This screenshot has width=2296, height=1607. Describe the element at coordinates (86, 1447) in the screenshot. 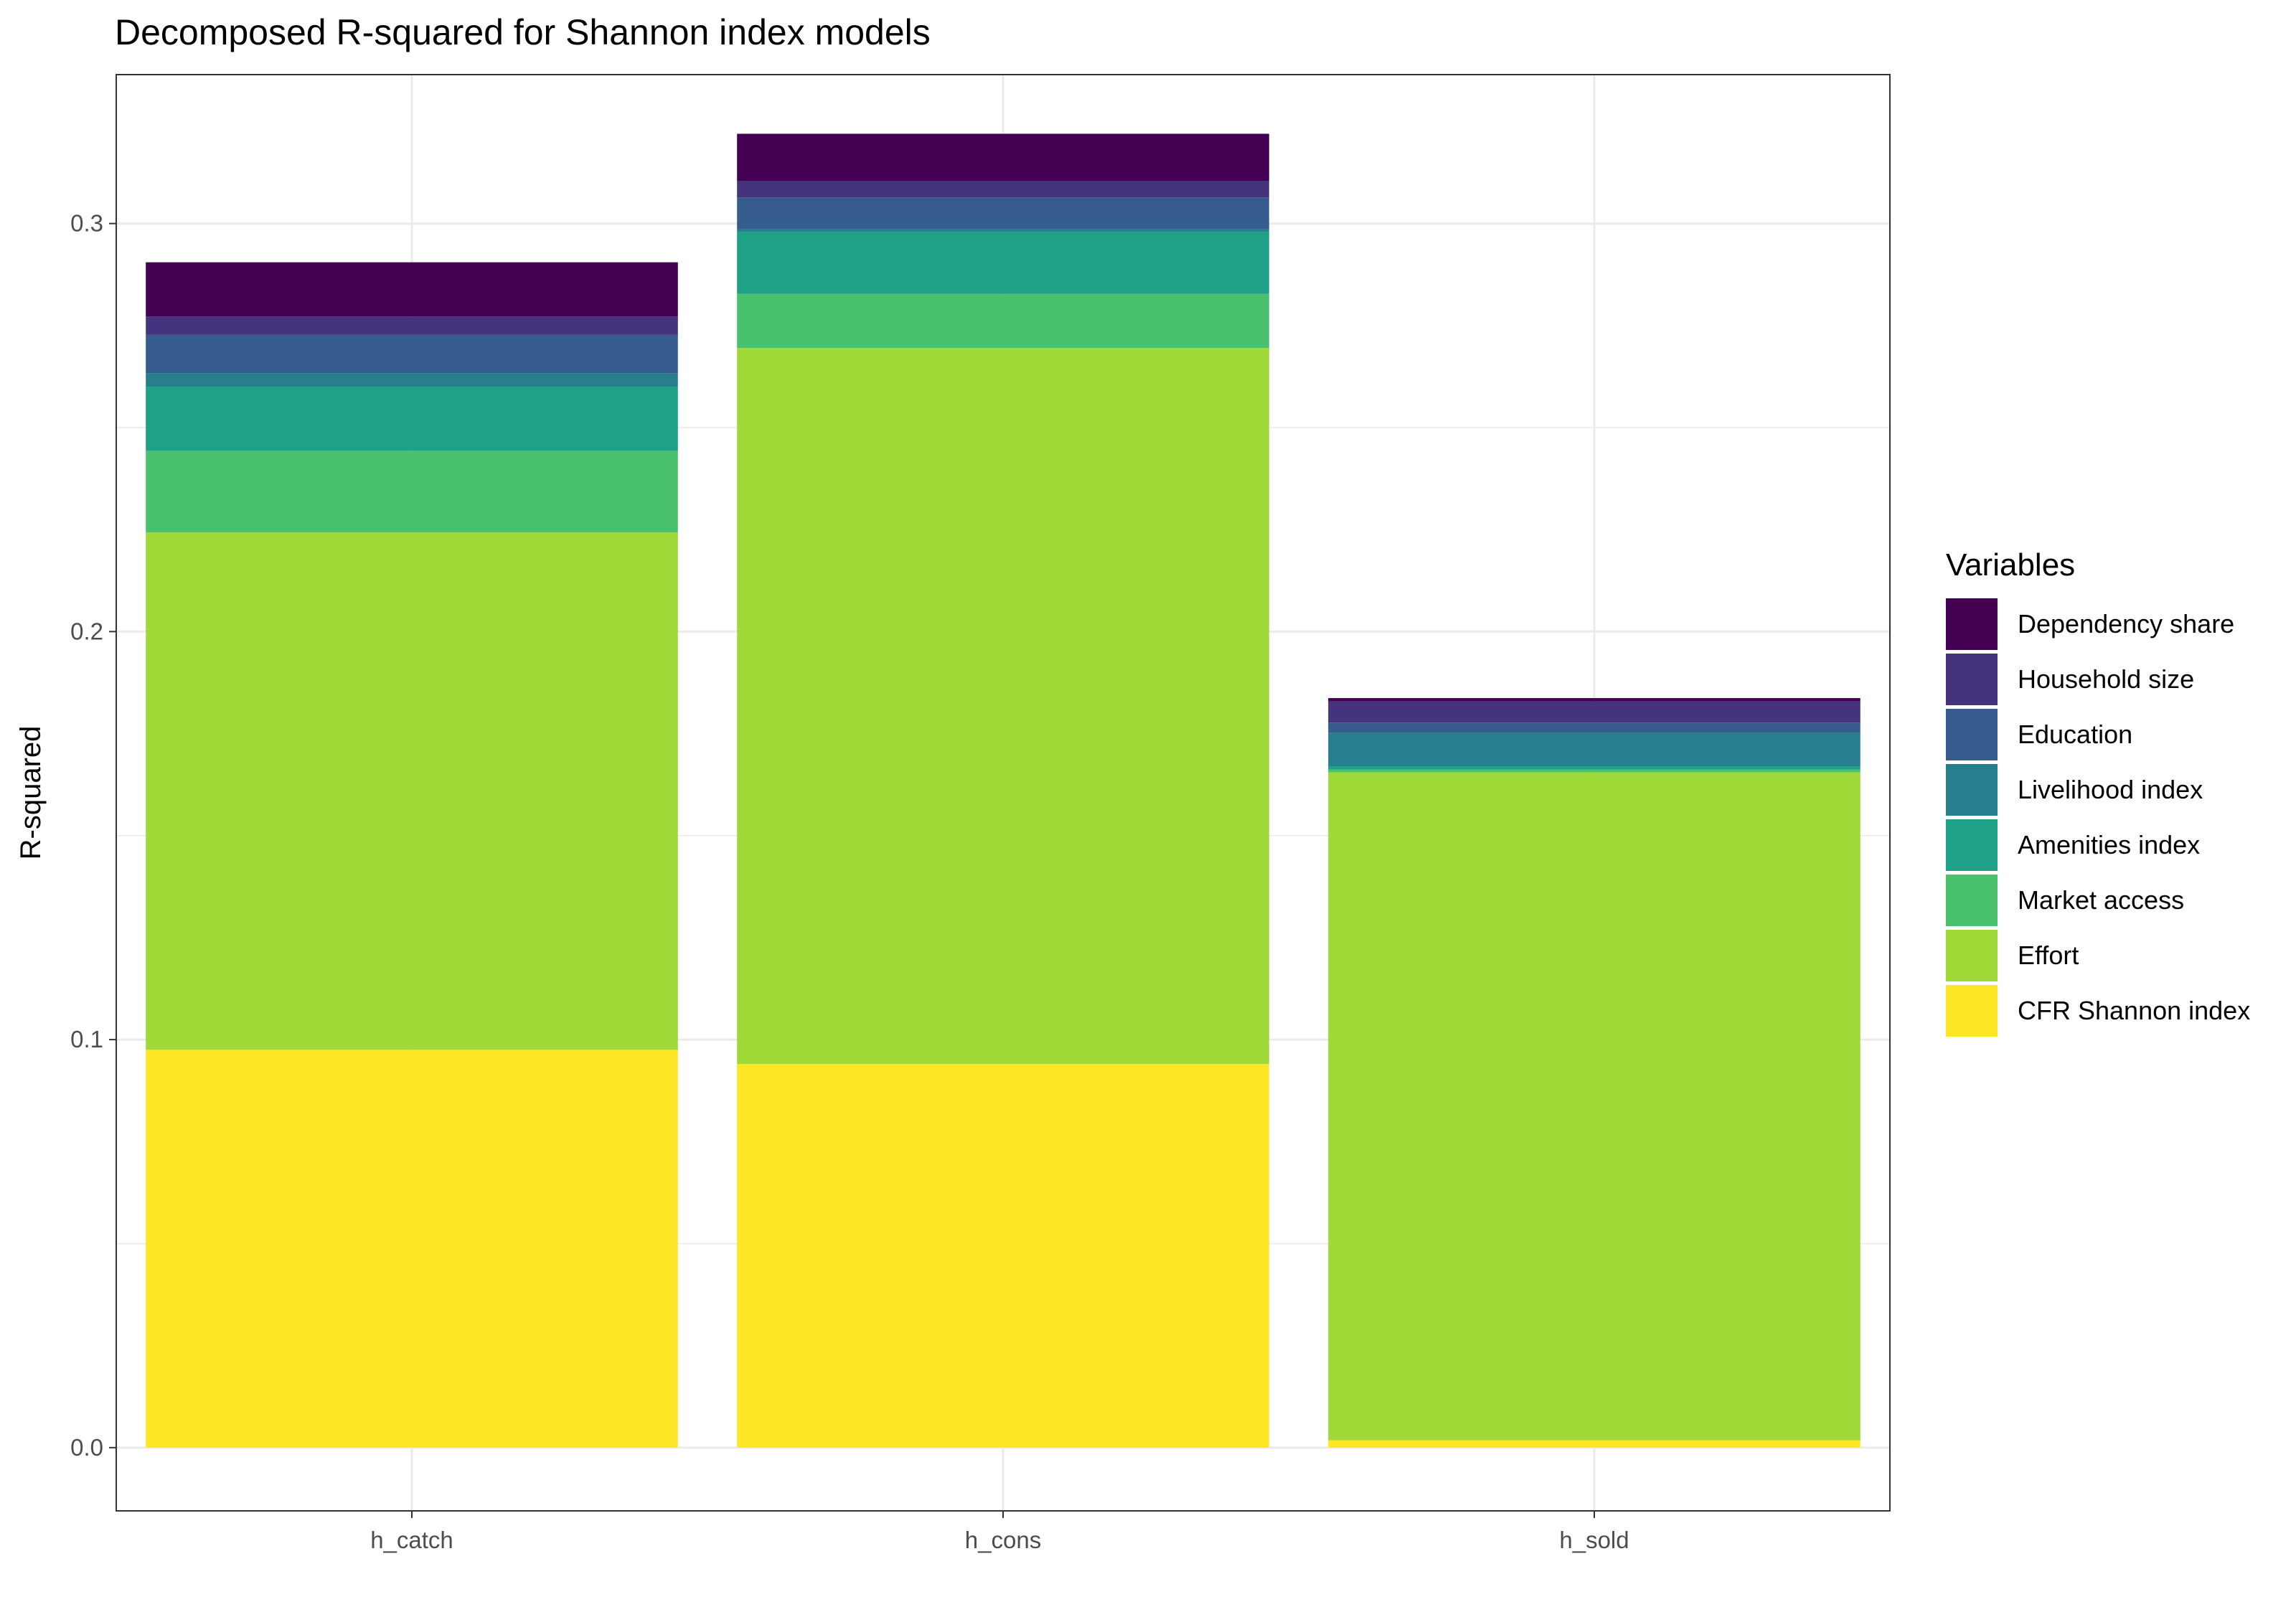

I see `y-tick-label: 0.0` at that location.